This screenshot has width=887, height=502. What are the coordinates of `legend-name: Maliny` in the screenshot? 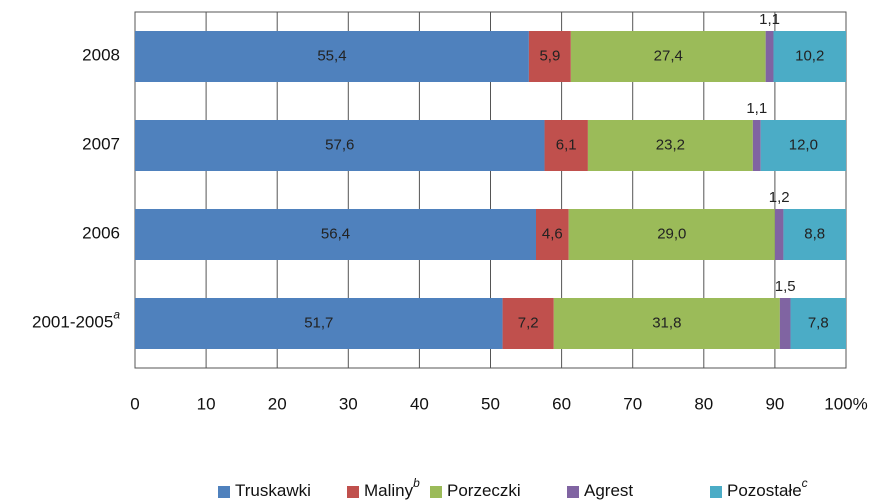 It's located at (389, 490).